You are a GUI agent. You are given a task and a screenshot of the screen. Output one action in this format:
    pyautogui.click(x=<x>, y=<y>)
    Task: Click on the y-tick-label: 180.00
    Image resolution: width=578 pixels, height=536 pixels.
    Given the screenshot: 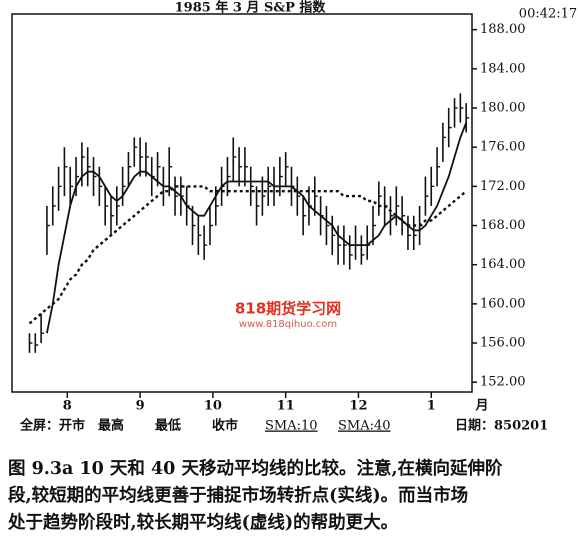 What is the action you would take?
    pyautogui.click(x=503, y=108)
    